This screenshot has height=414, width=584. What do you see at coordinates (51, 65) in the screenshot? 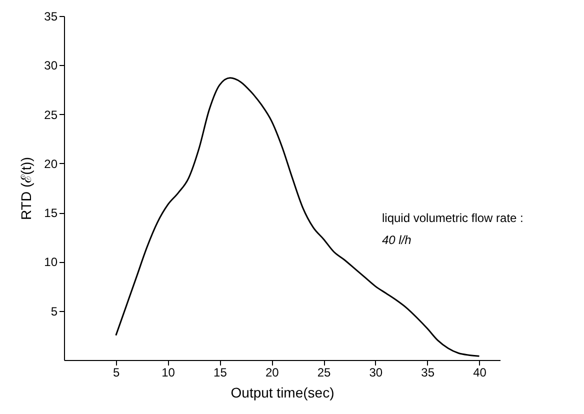
I see `y-tick-label: 30` at bounding box center [51, 65].